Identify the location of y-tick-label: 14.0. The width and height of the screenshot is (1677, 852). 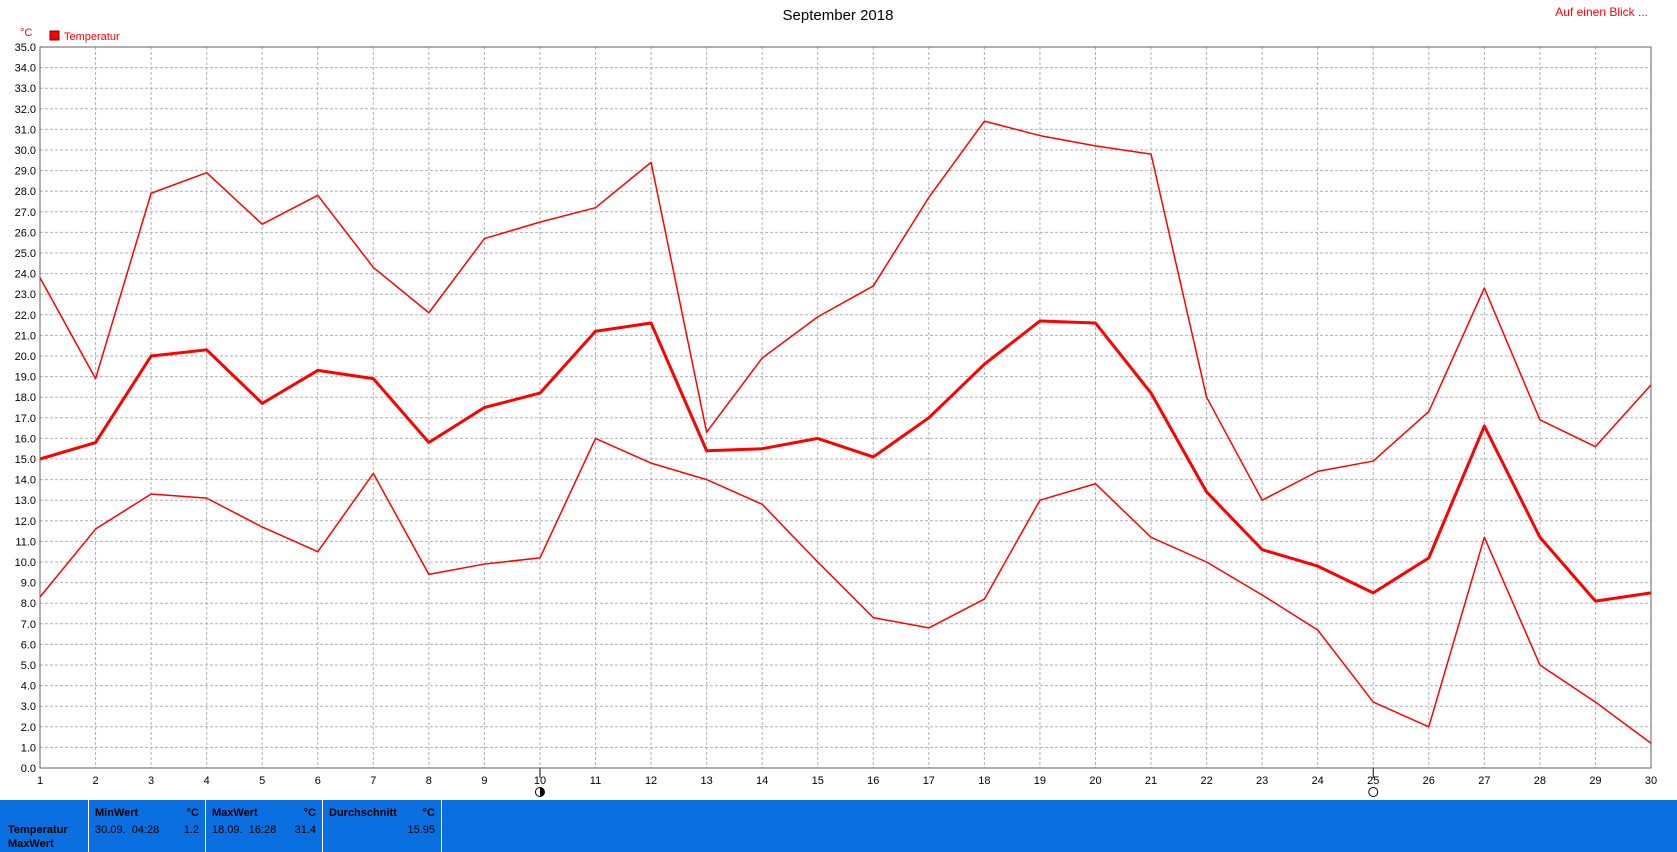
(25, 481).